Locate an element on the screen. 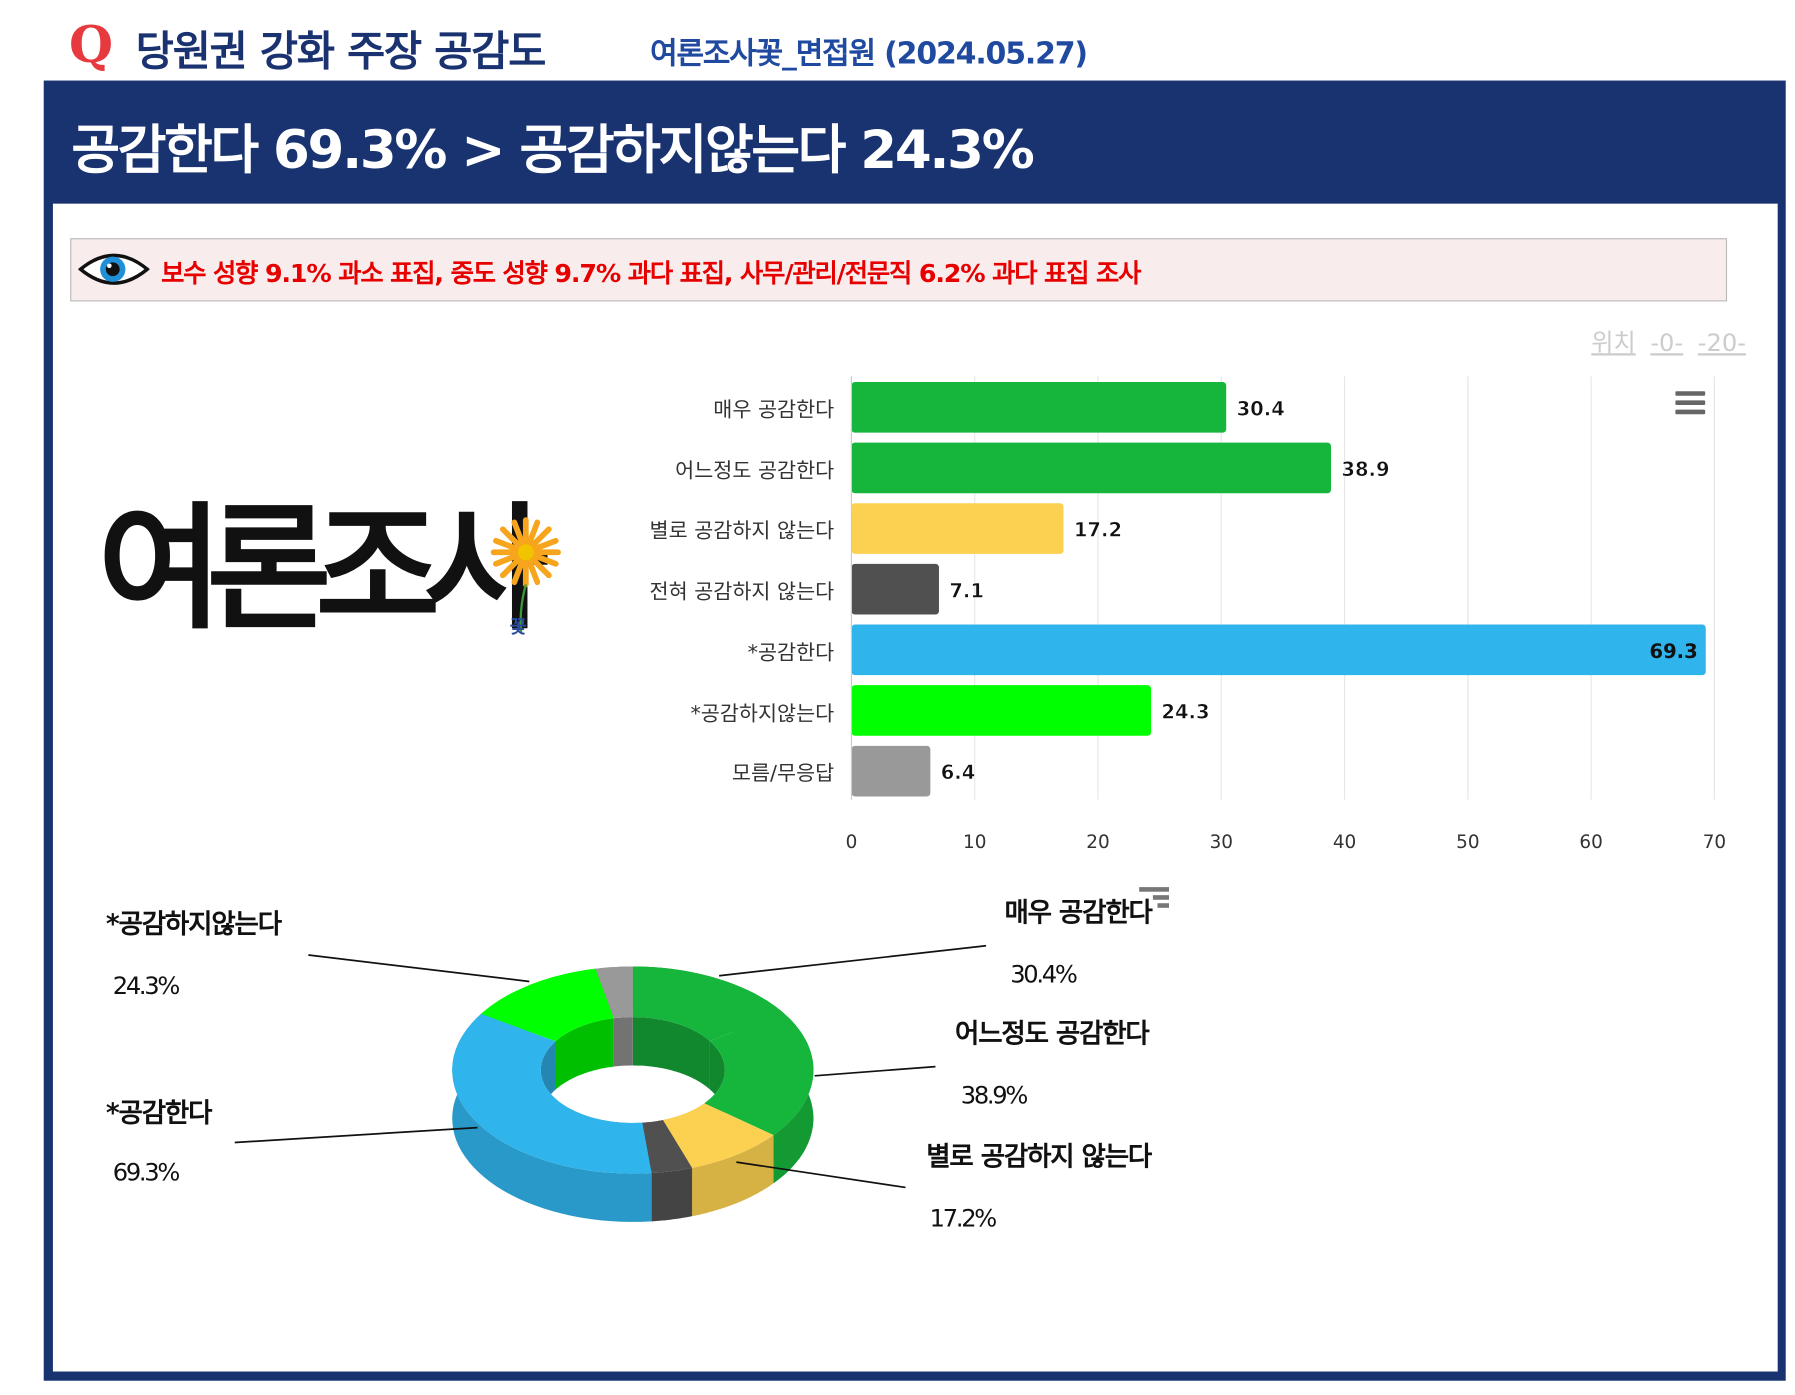 The image size is (1795, 1395). bar-value-label: 69.3 is located at coordinates (1673, 651).